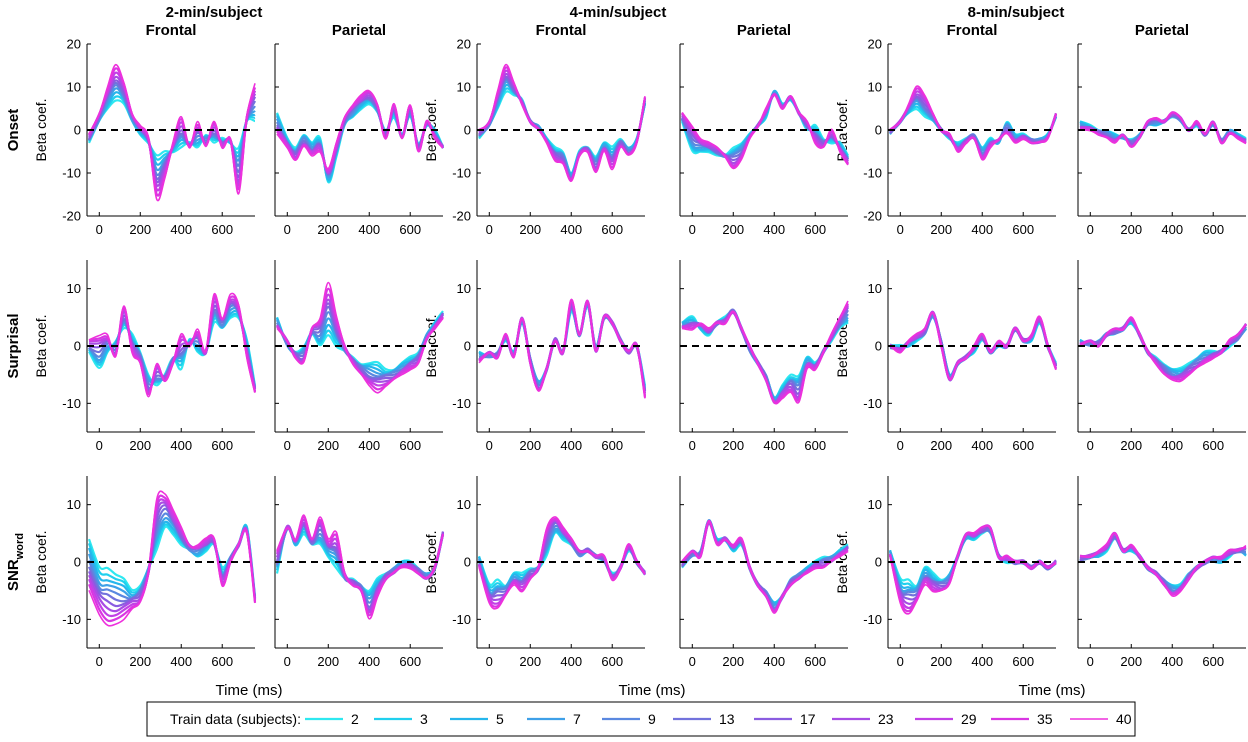 This screenshot has width=1248, height=742. What do you see at coordinates (808, 719) in the screenshot?
I see `legend-label: 17` at bounding box center [808, 719].